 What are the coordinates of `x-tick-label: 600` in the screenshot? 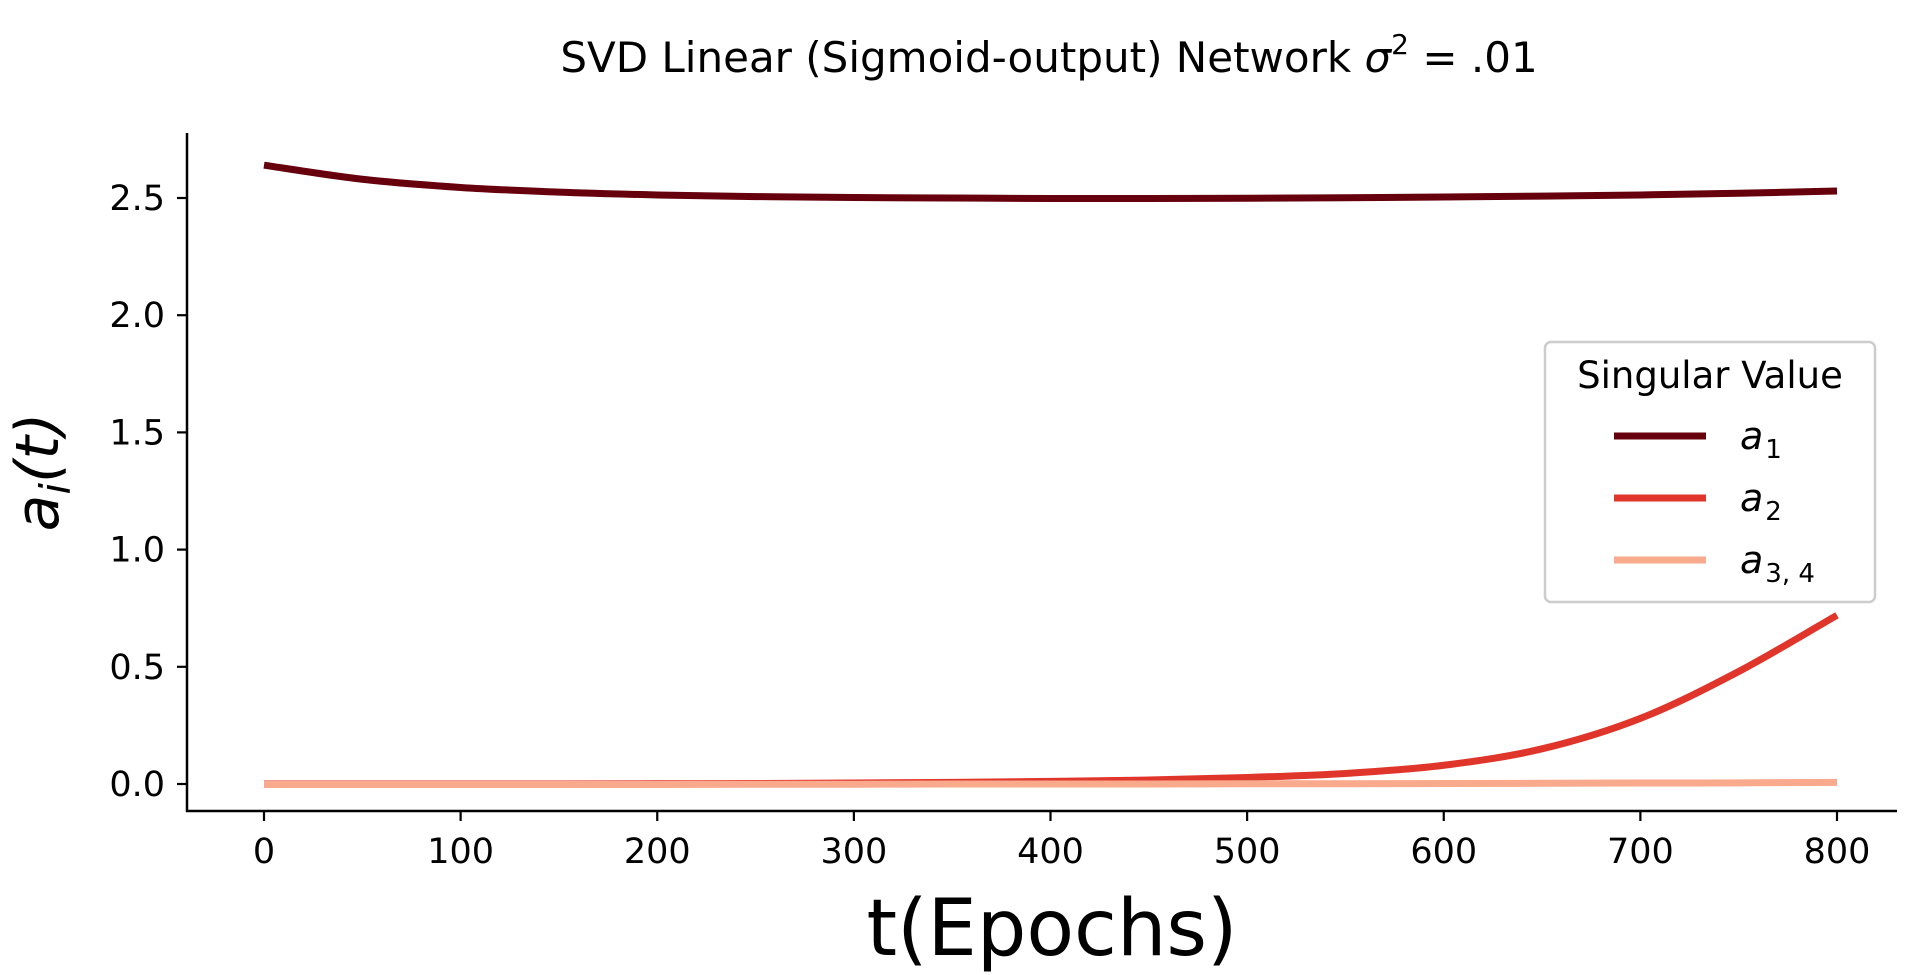 It's located at (1443, 852).